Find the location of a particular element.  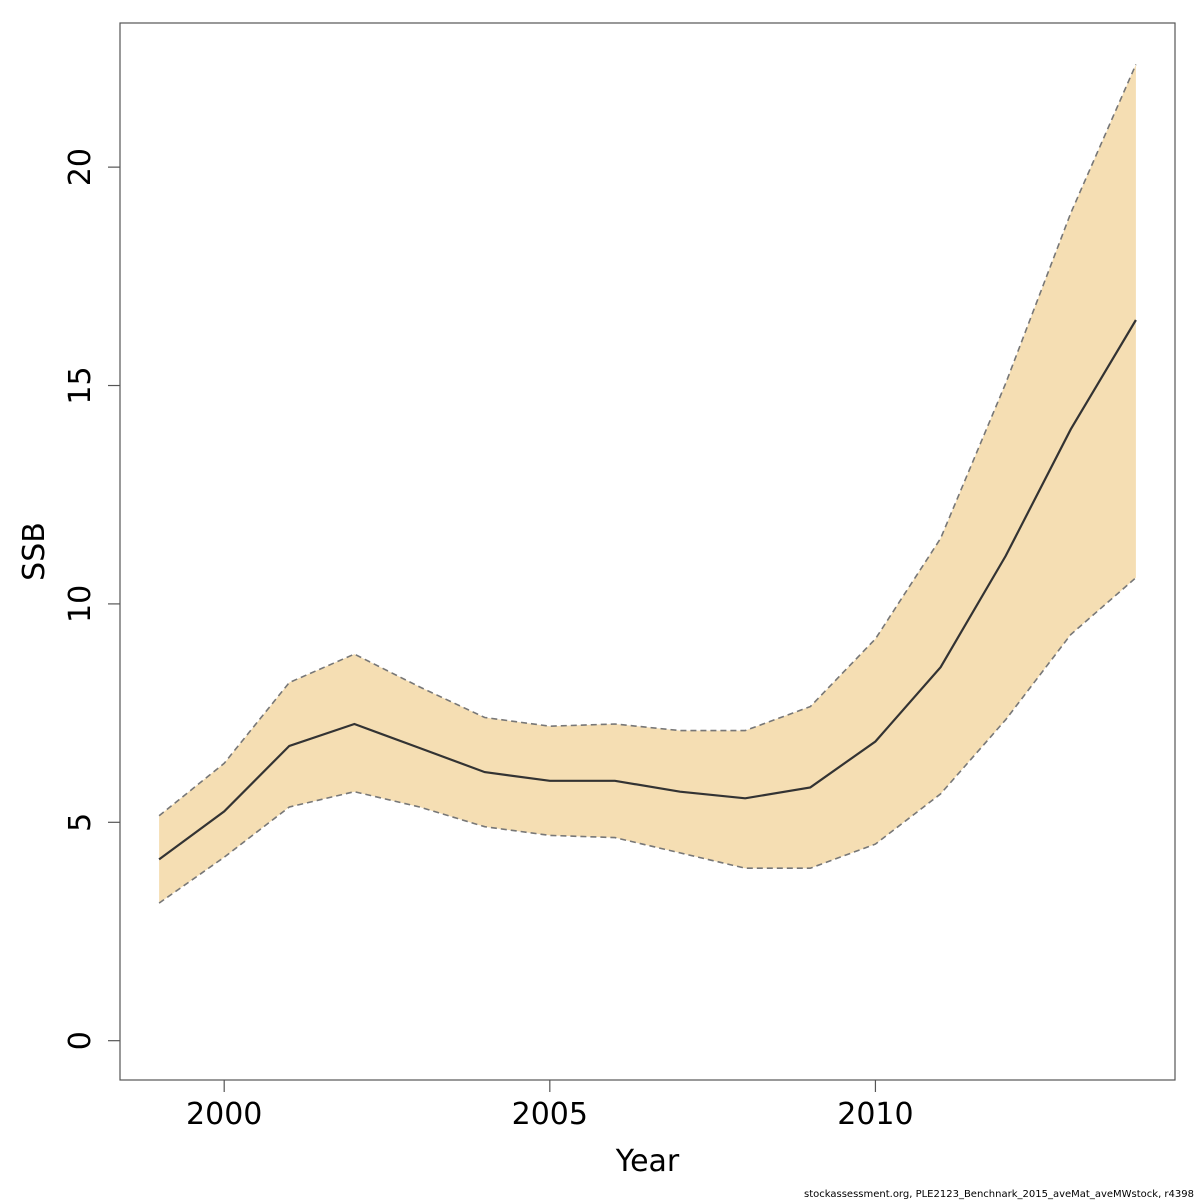

y-axis: 0 5 10 15 20 is located at coordinates (91, 599).